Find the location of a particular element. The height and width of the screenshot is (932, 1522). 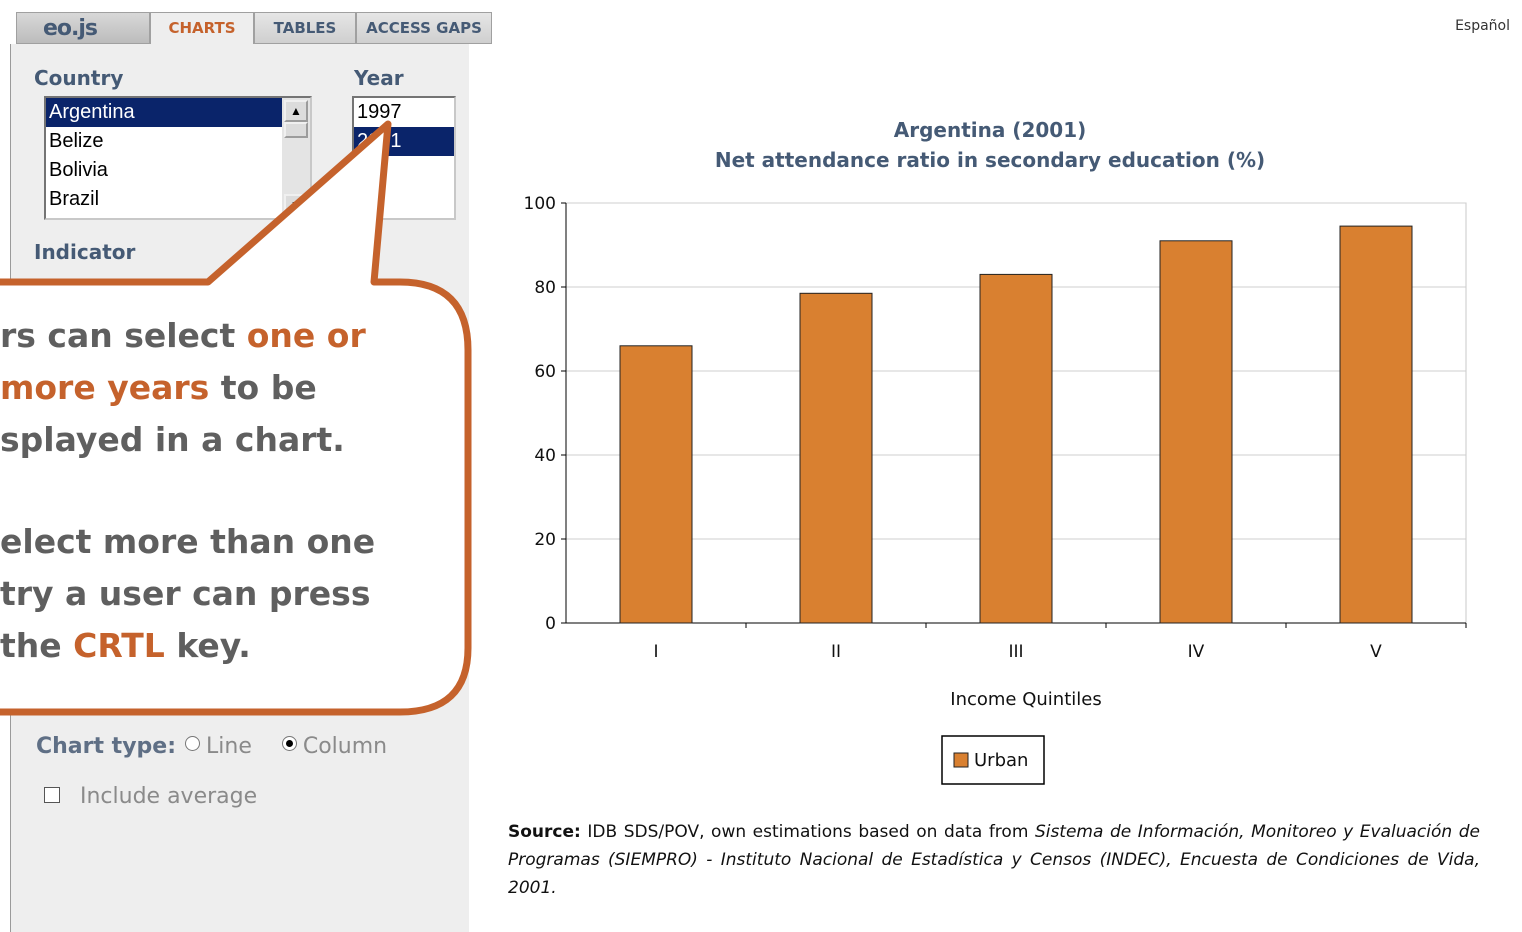

y-tick-label: 80 is located at coordinates (545, 288).